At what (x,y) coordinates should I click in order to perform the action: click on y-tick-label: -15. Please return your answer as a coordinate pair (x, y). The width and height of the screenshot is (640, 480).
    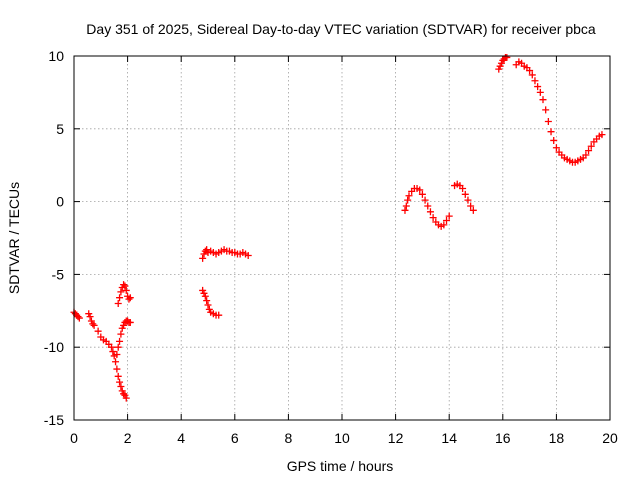
    Looking at the image, I should click on (54, 420).